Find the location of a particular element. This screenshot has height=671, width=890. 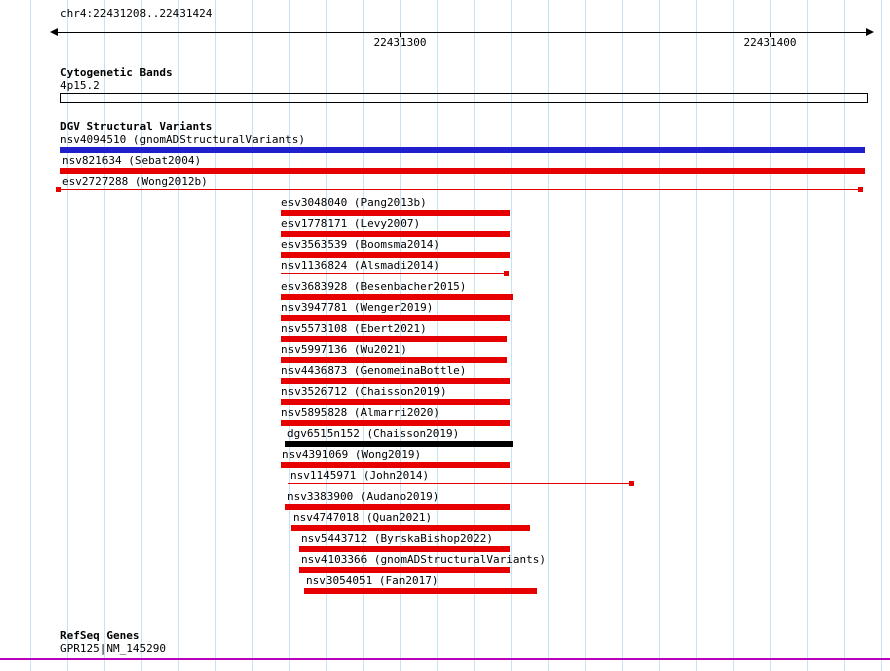

section-title-refseq: RefSeq Genes is located at coordinates (100, 635).